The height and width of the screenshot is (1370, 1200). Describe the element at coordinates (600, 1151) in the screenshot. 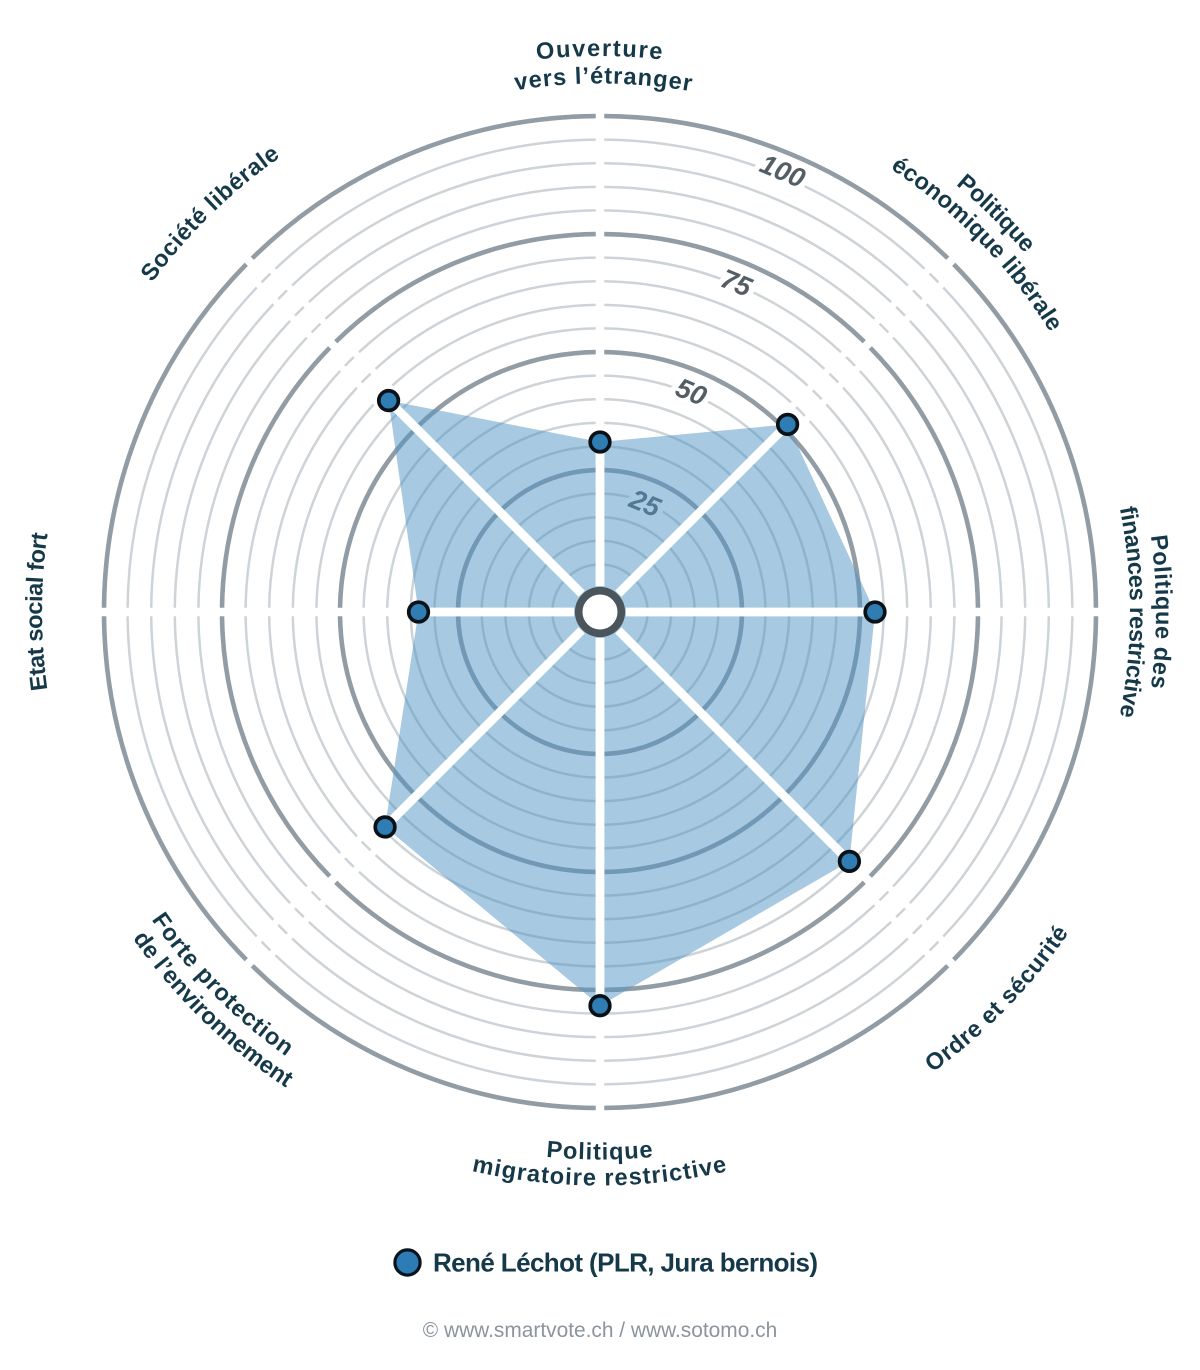

I see `svg-text: Politique` at that location.